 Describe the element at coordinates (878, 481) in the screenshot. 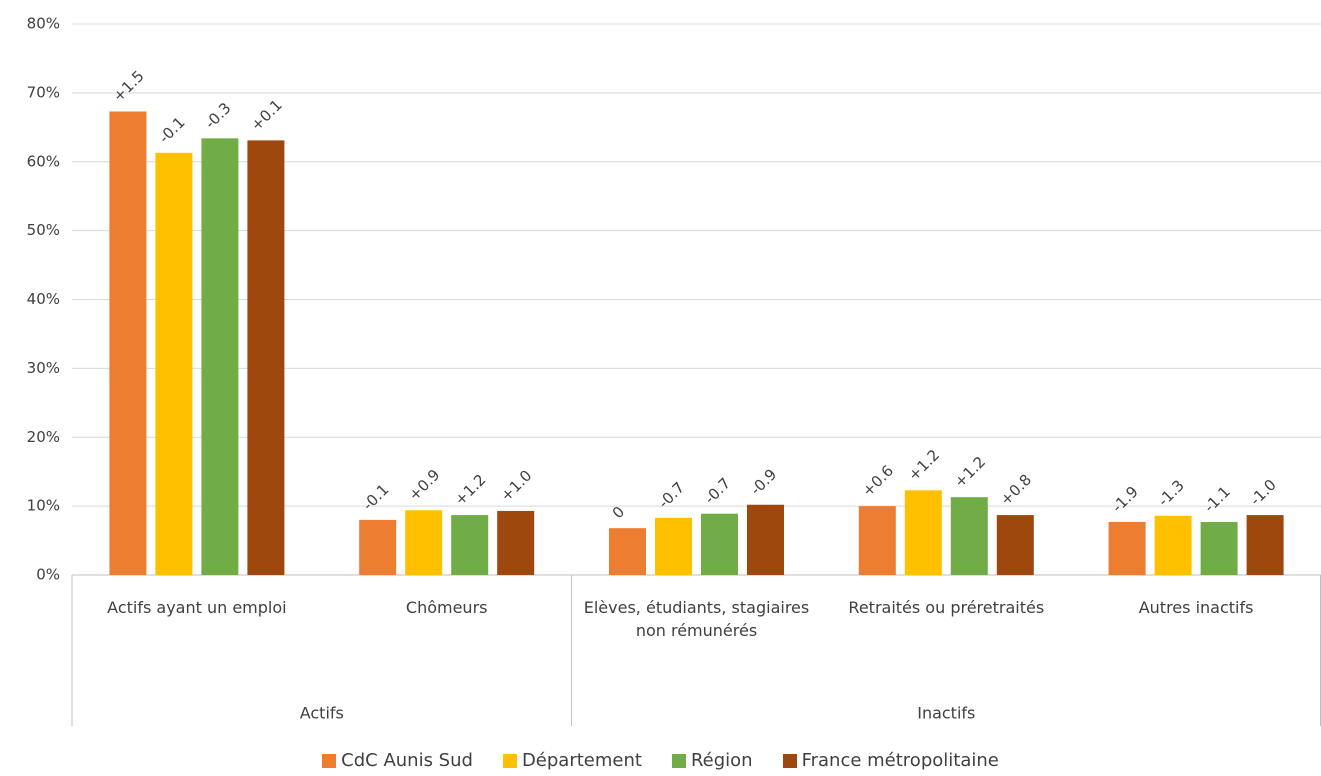

I see `annotation: +0.6` at that location.